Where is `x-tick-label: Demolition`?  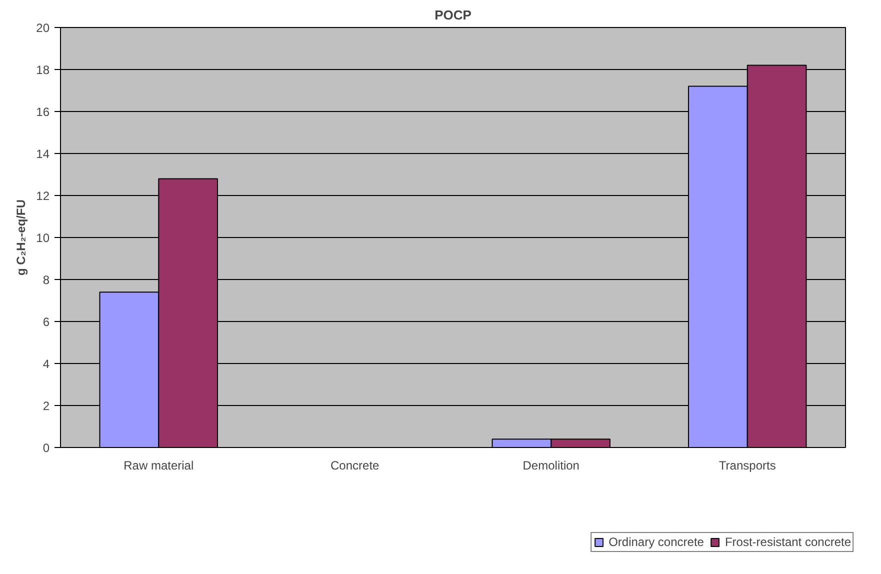 x-tick-label: Demolition is located at coordinates (551, 465).